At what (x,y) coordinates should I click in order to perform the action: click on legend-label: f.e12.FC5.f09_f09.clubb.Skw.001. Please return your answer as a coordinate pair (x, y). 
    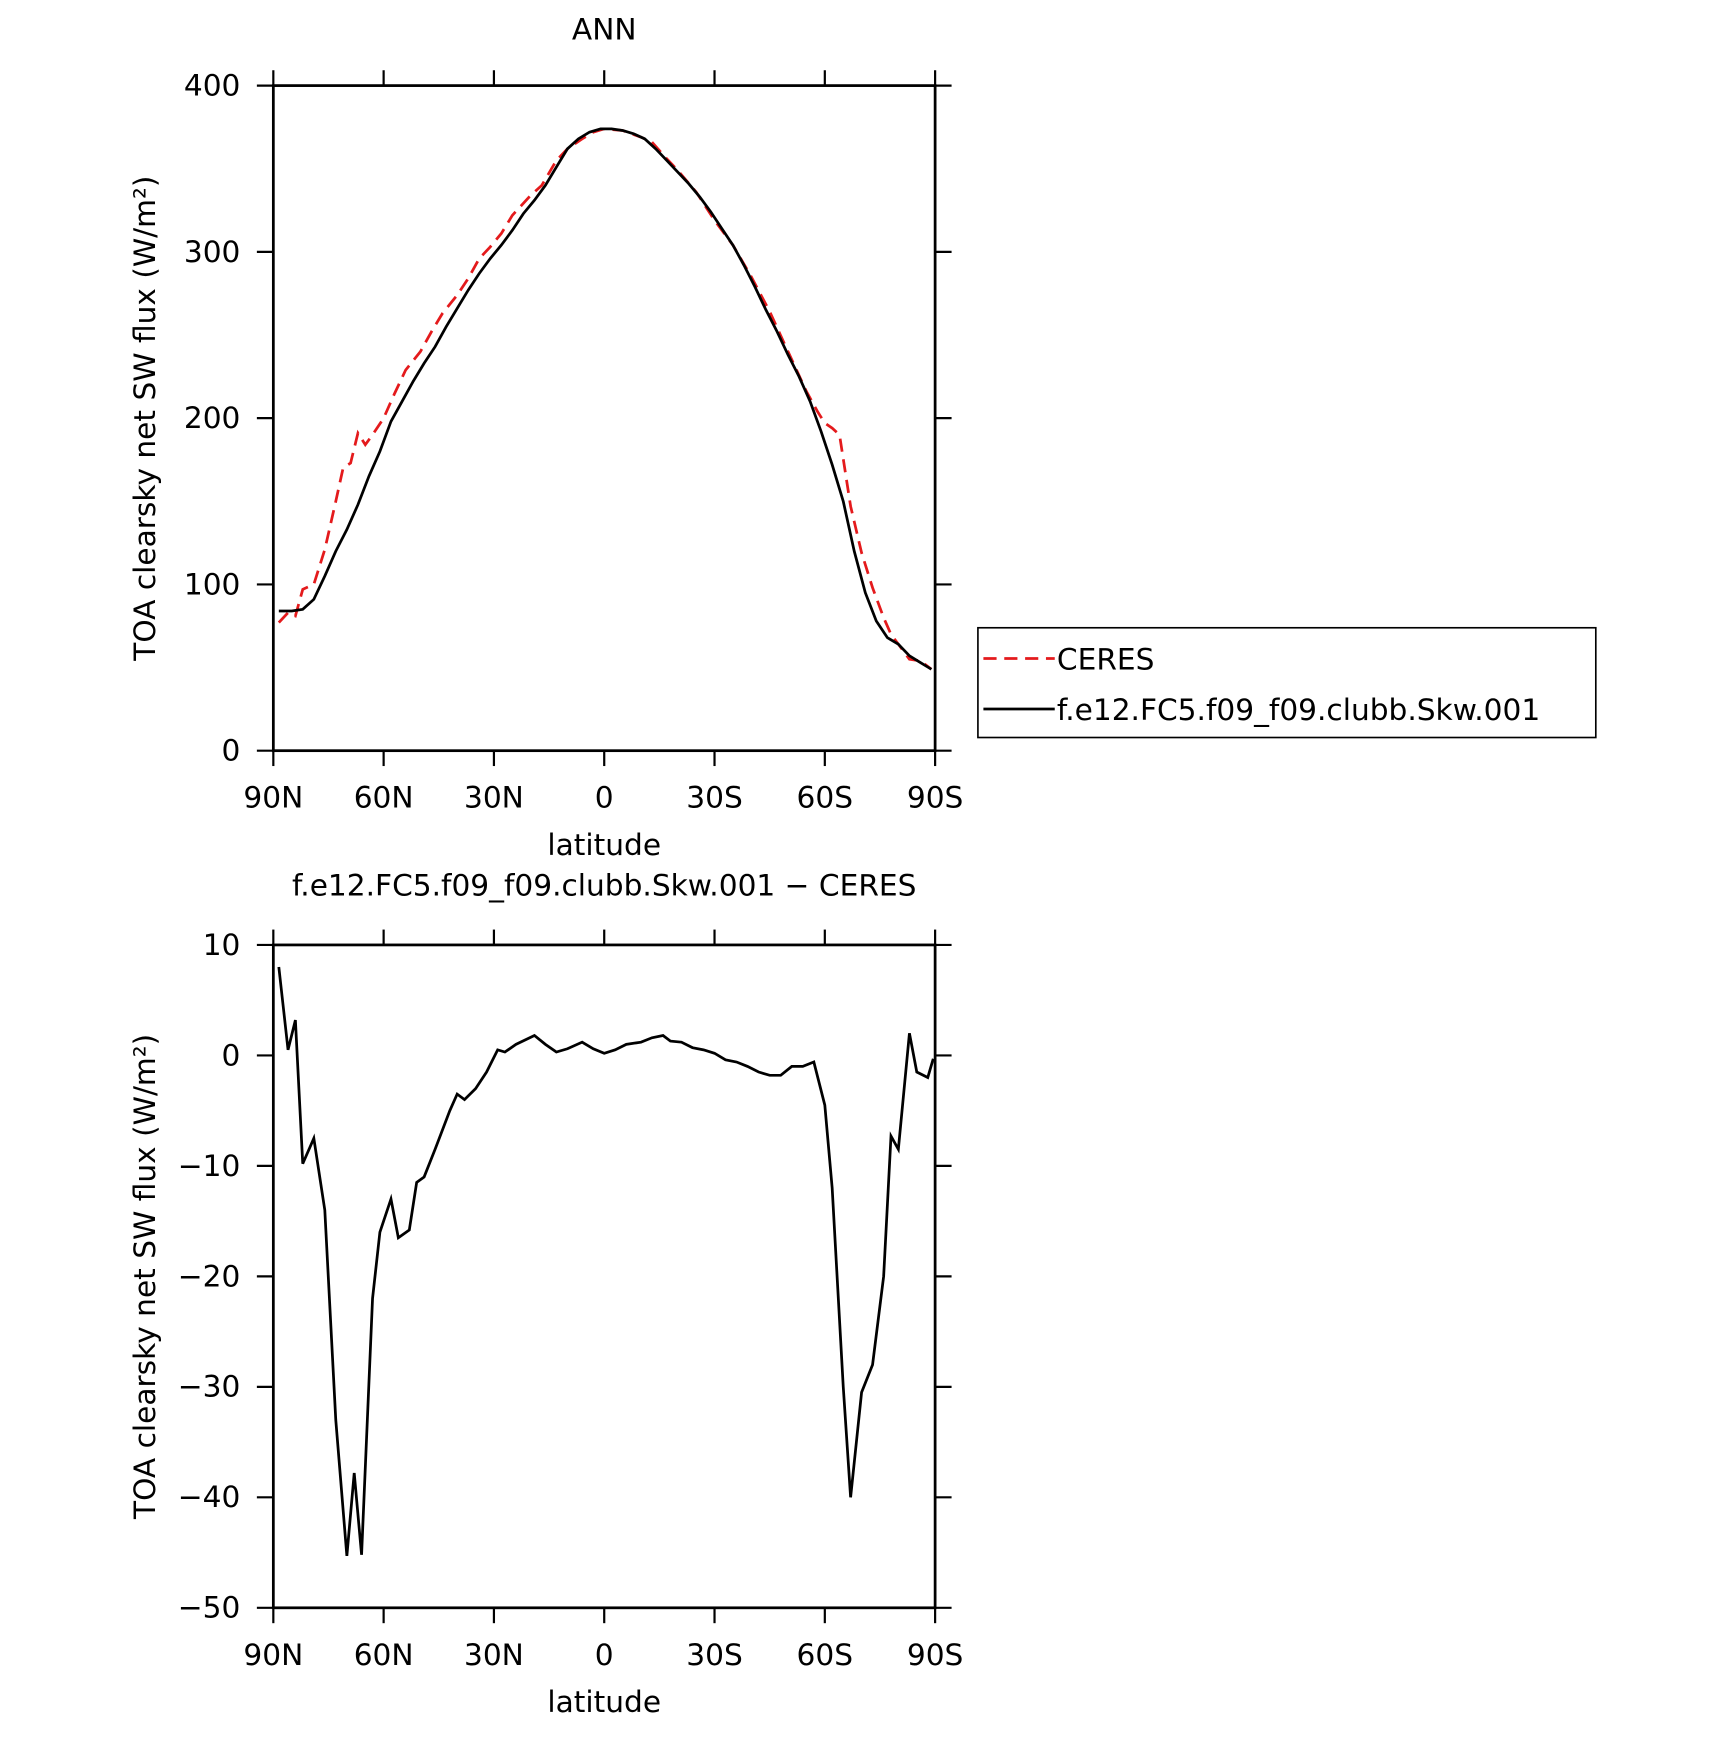
    Looking at the image, I should click on (1298, 709).